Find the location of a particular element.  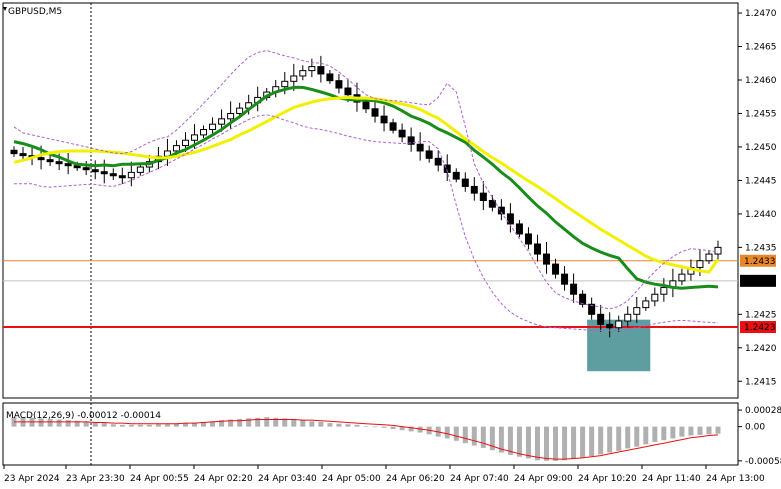

time-tick-label: 24 Apr 11:40 is located at coordinates (671, 479).